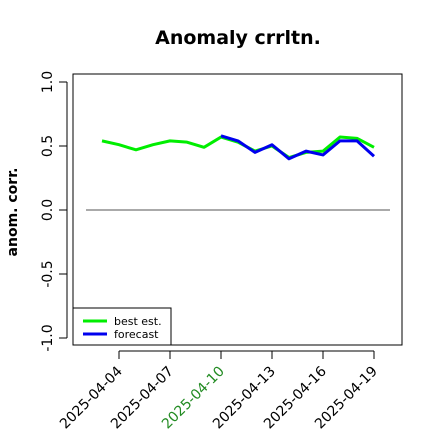 The width and height of the screenshot is (440, 440). I want to click on legend-label-forecast: forecast, so click(136, 334).